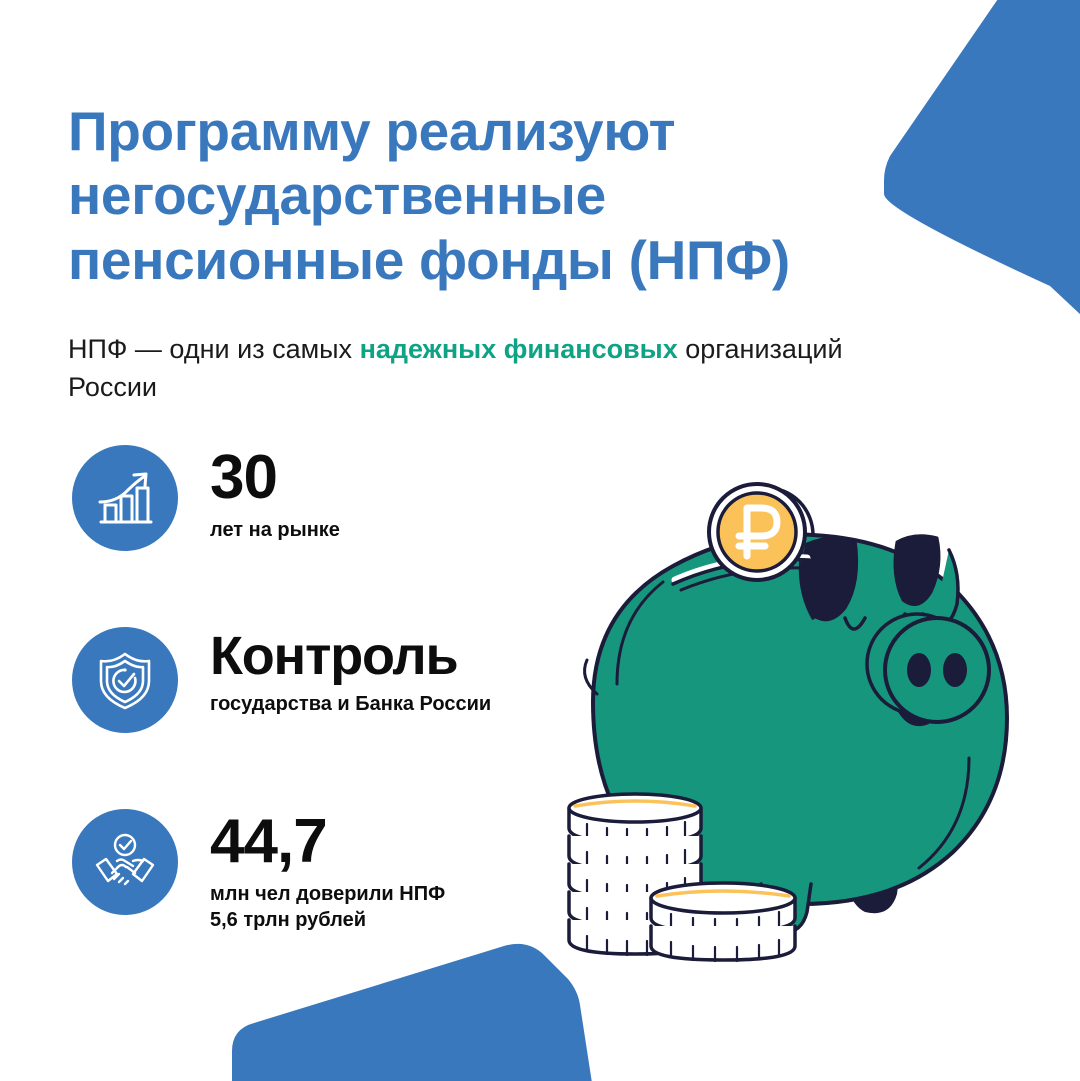 The image size is (1080, 1081). What do you see at coordinates (328, 907) in the screenshot?
I see `stat-label: млн чел доверили НПФ 5,6 трлн рублей` at bounding box center [328, 907].